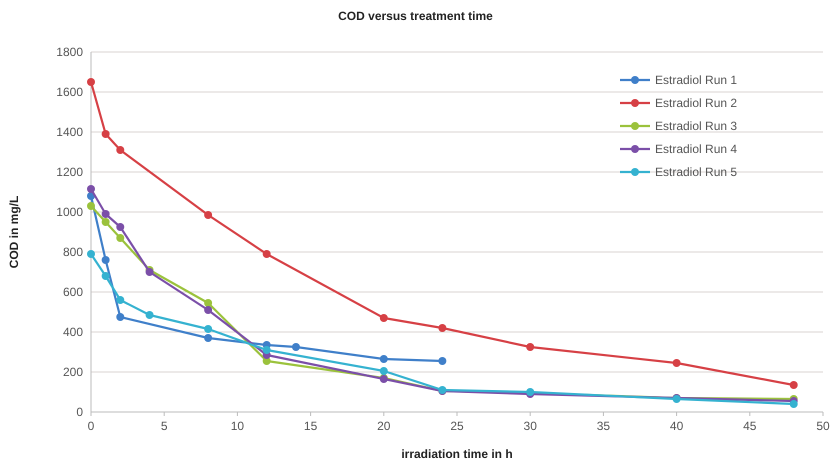 The width and height of the screenshot is (831, 464). I want to click on y-tick-label: 600, so click(73, 292).